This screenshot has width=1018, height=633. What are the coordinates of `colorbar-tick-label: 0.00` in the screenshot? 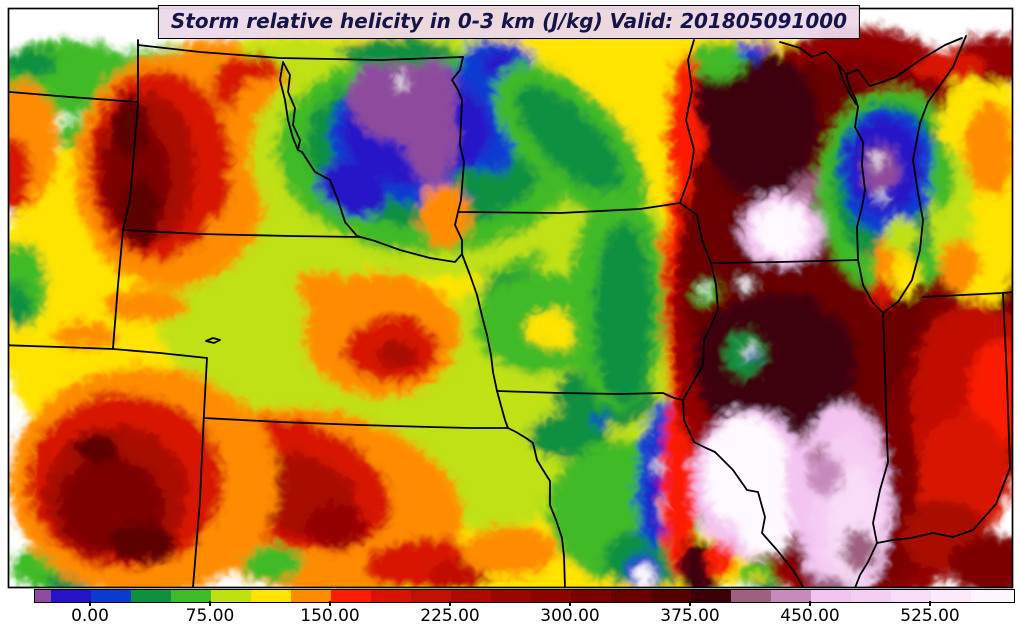 It's located at (90, 616).